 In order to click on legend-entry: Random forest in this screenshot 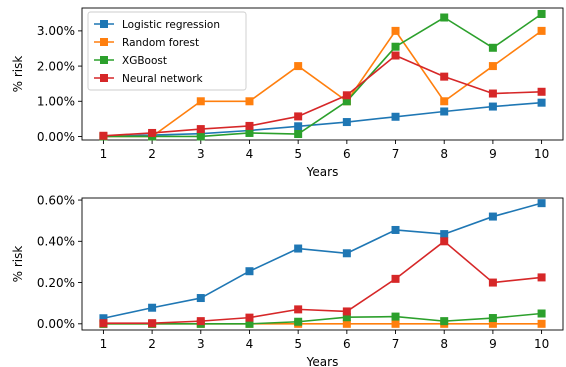, I will do `click(146, 43)`.